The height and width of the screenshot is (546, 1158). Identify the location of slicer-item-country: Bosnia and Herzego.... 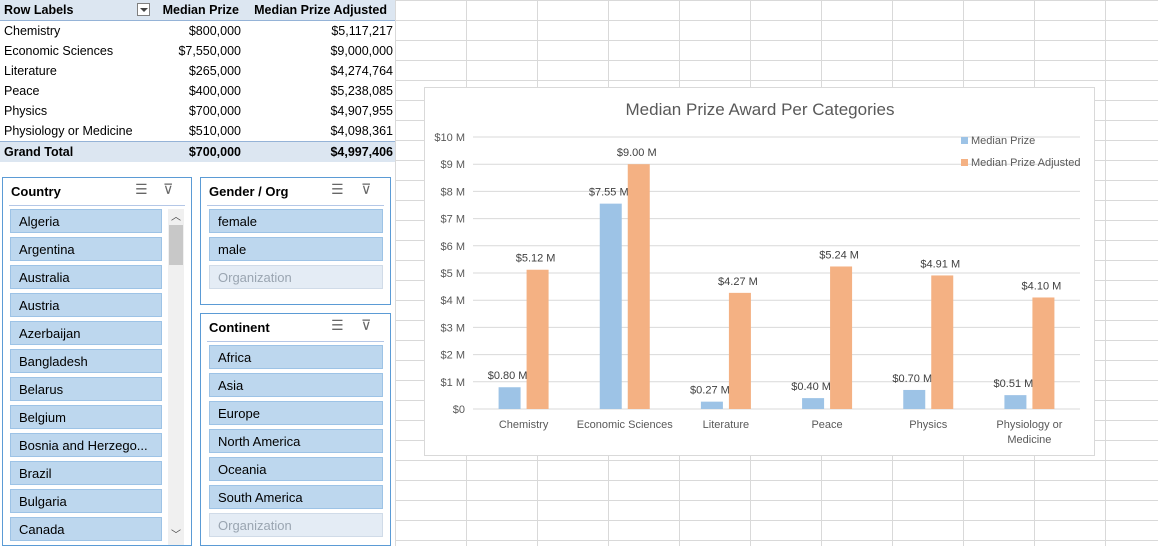
(86, 445).